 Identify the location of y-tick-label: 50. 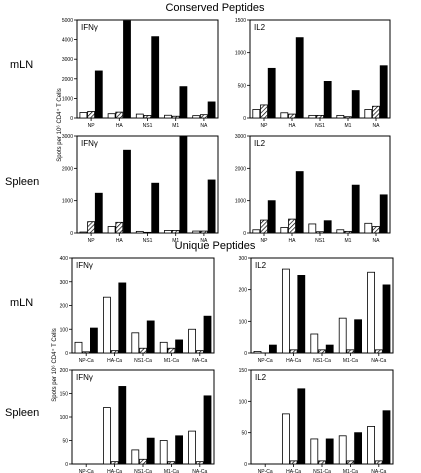
(244, 434).